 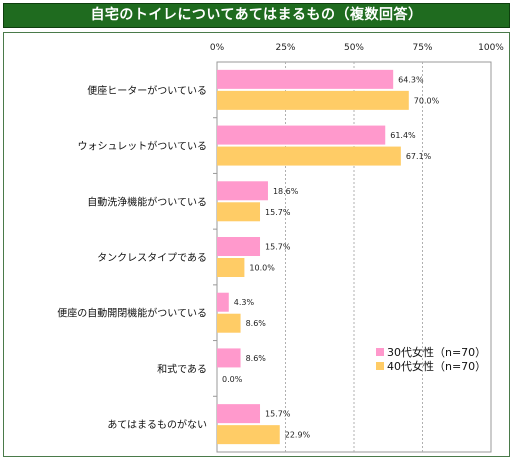 What do you see at coordinates (232, 379) in the screenshot?
I see `data-label: 0.0%` at bounding box center [232, 379].